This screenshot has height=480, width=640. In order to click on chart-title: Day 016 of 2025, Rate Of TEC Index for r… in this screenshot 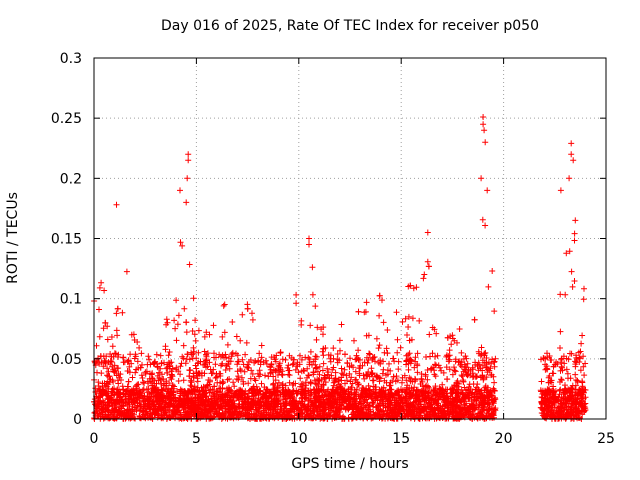, I will do `click(350, 26)`.